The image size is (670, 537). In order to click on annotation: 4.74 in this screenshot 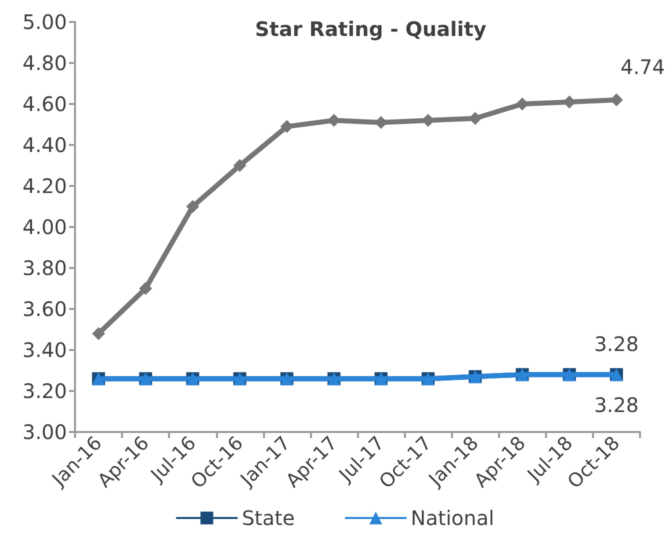, I will do `click(642, 67)`.